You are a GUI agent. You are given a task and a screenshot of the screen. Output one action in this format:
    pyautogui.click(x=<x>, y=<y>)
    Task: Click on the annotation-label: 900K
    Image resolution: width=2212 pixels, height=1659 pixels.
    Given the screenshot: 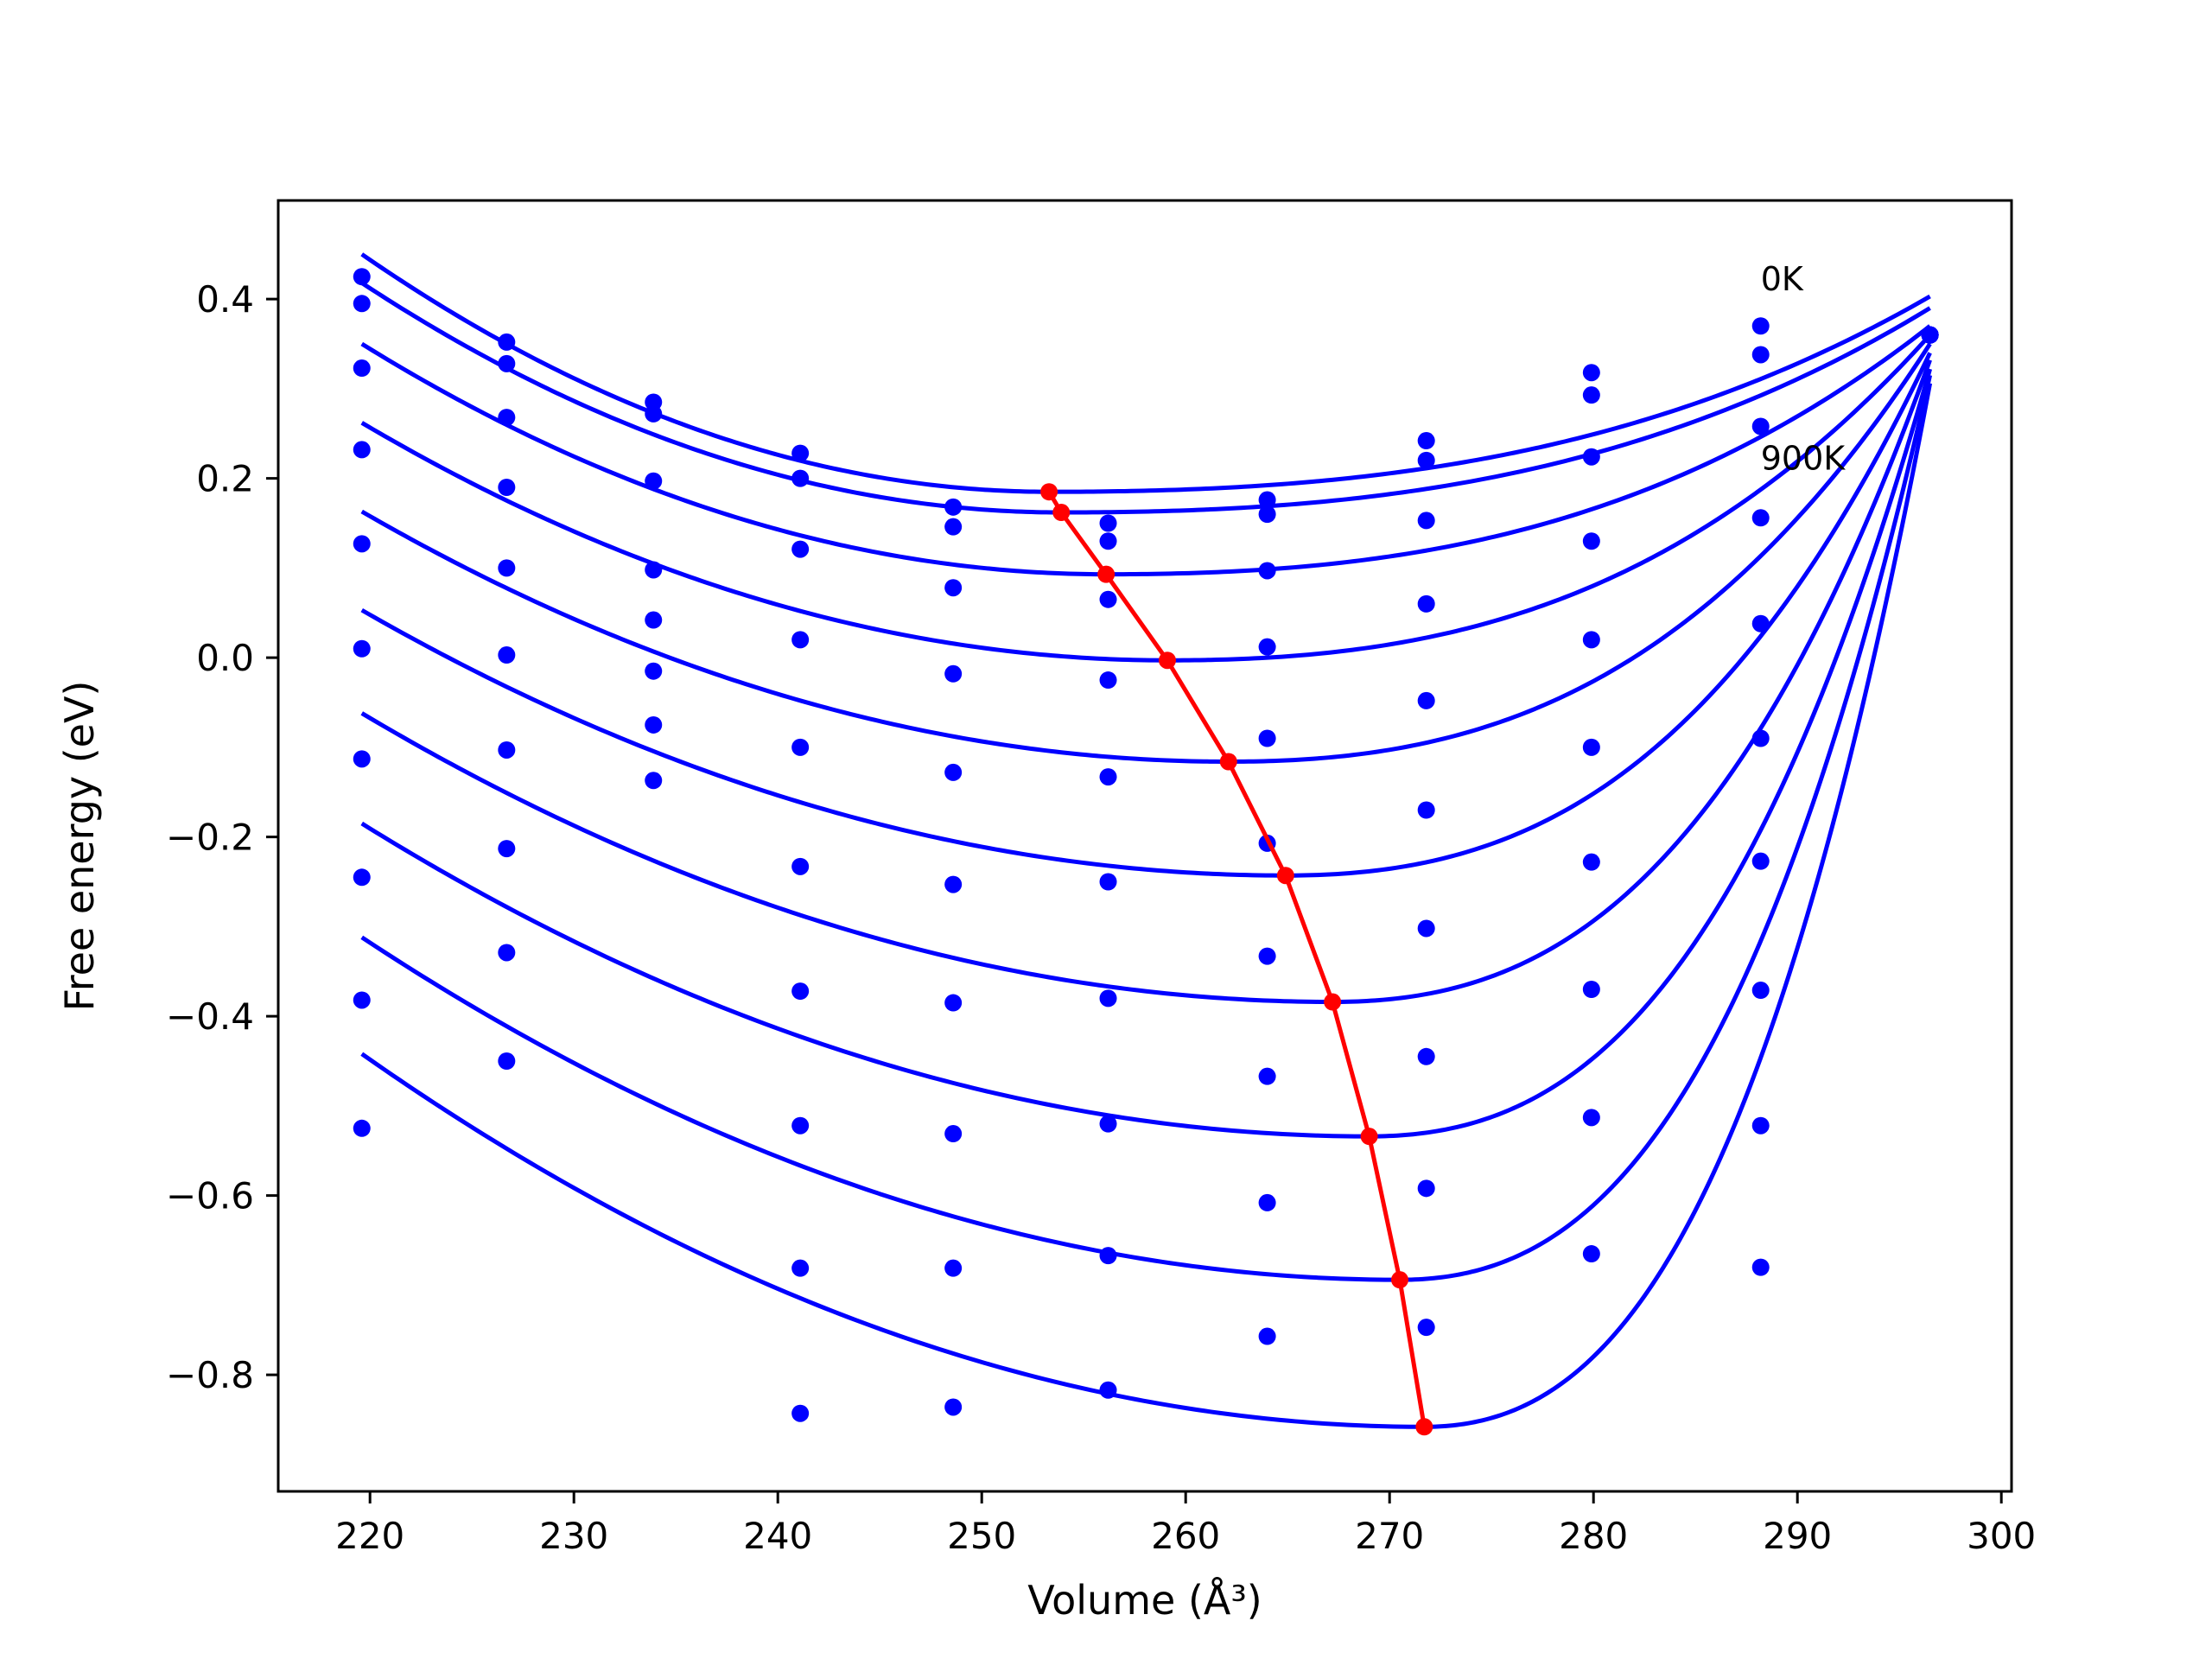 What is the action you would take?
    pyautogui.click(x=1804, y=458)
    